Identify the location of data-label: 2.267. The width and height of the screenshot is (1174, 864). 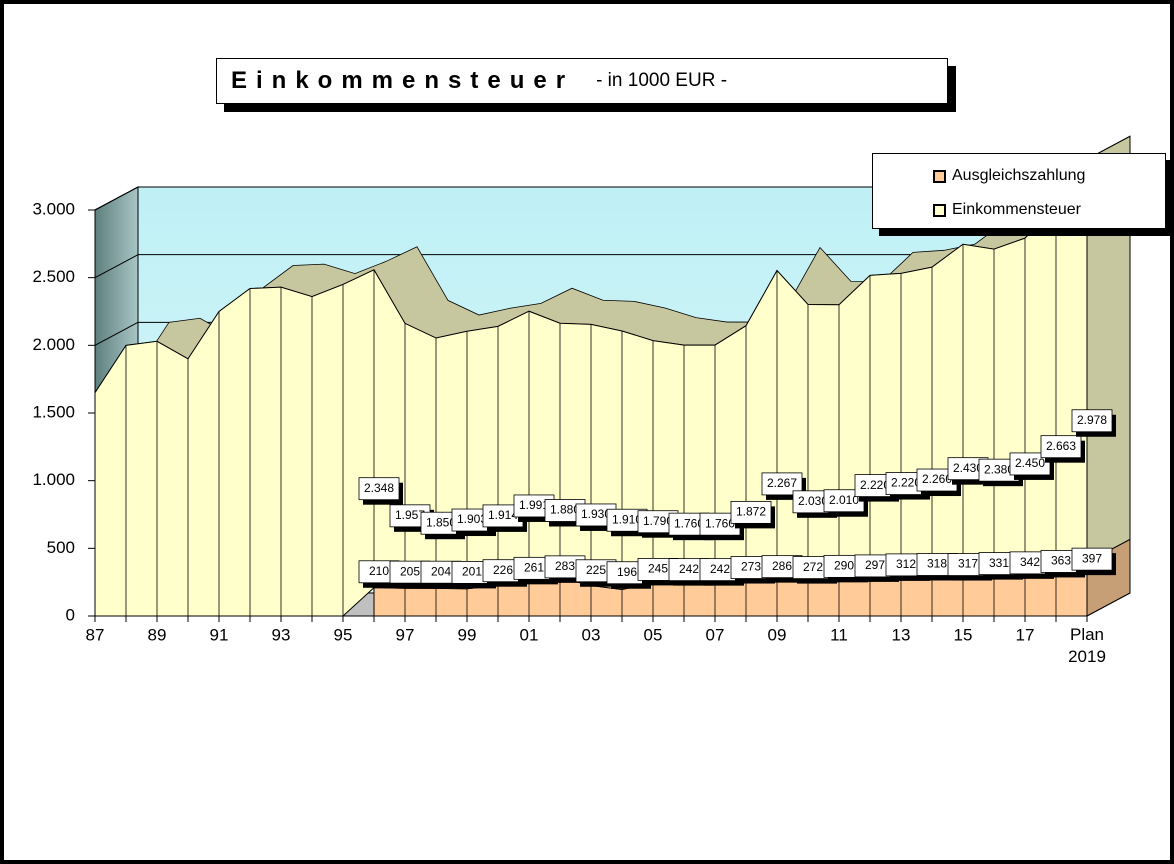
(782, 483).